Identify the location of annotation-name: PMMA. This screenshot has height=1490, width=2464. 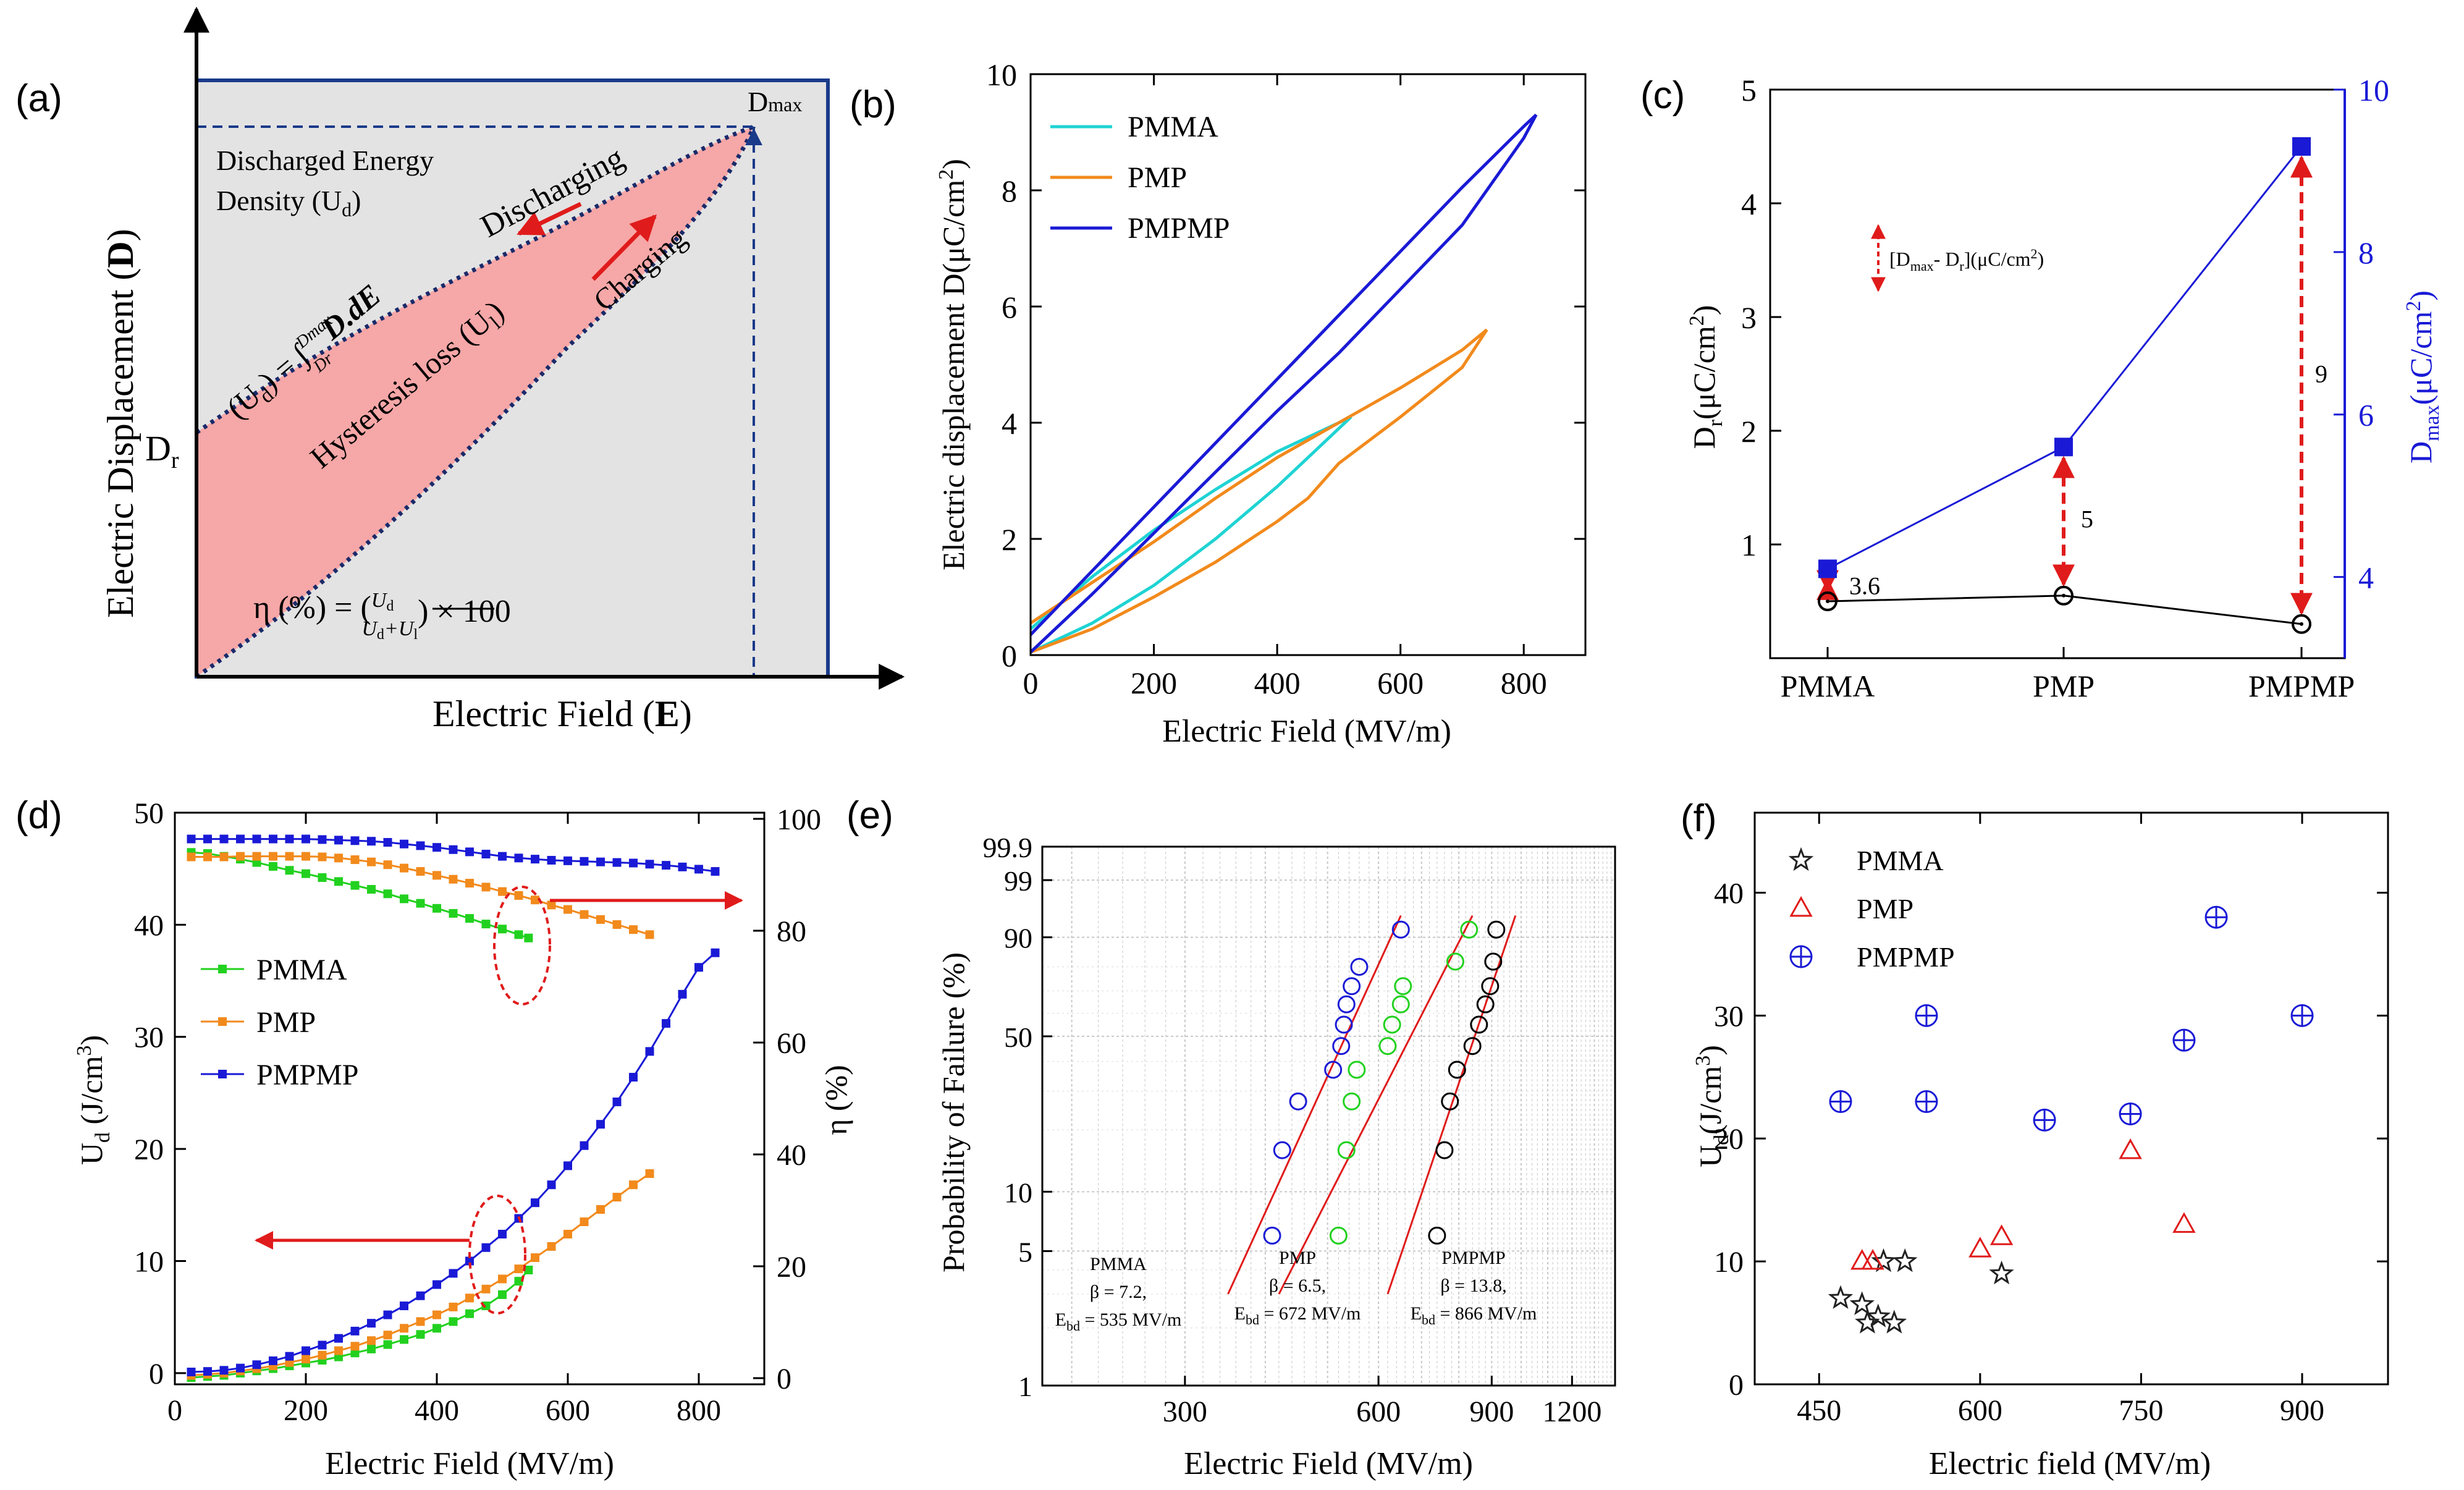
(1118, 1264).